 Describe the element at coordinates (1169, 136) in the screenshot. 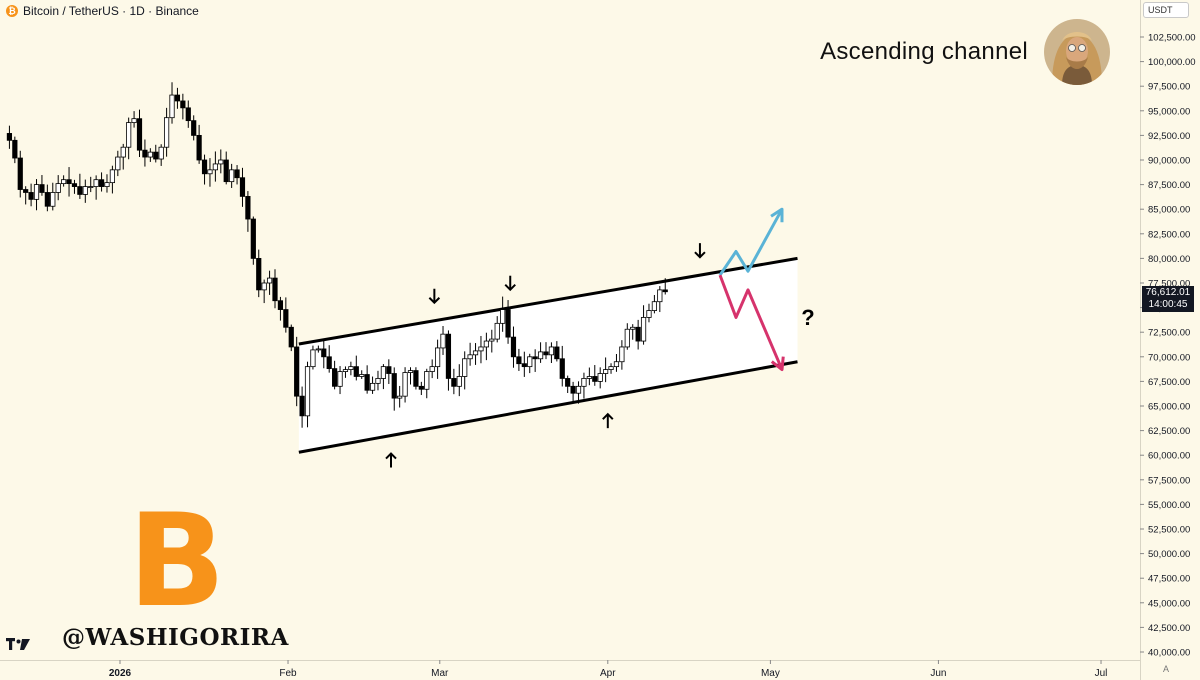

I see `price-tick-label: 92,500.00` at that location.